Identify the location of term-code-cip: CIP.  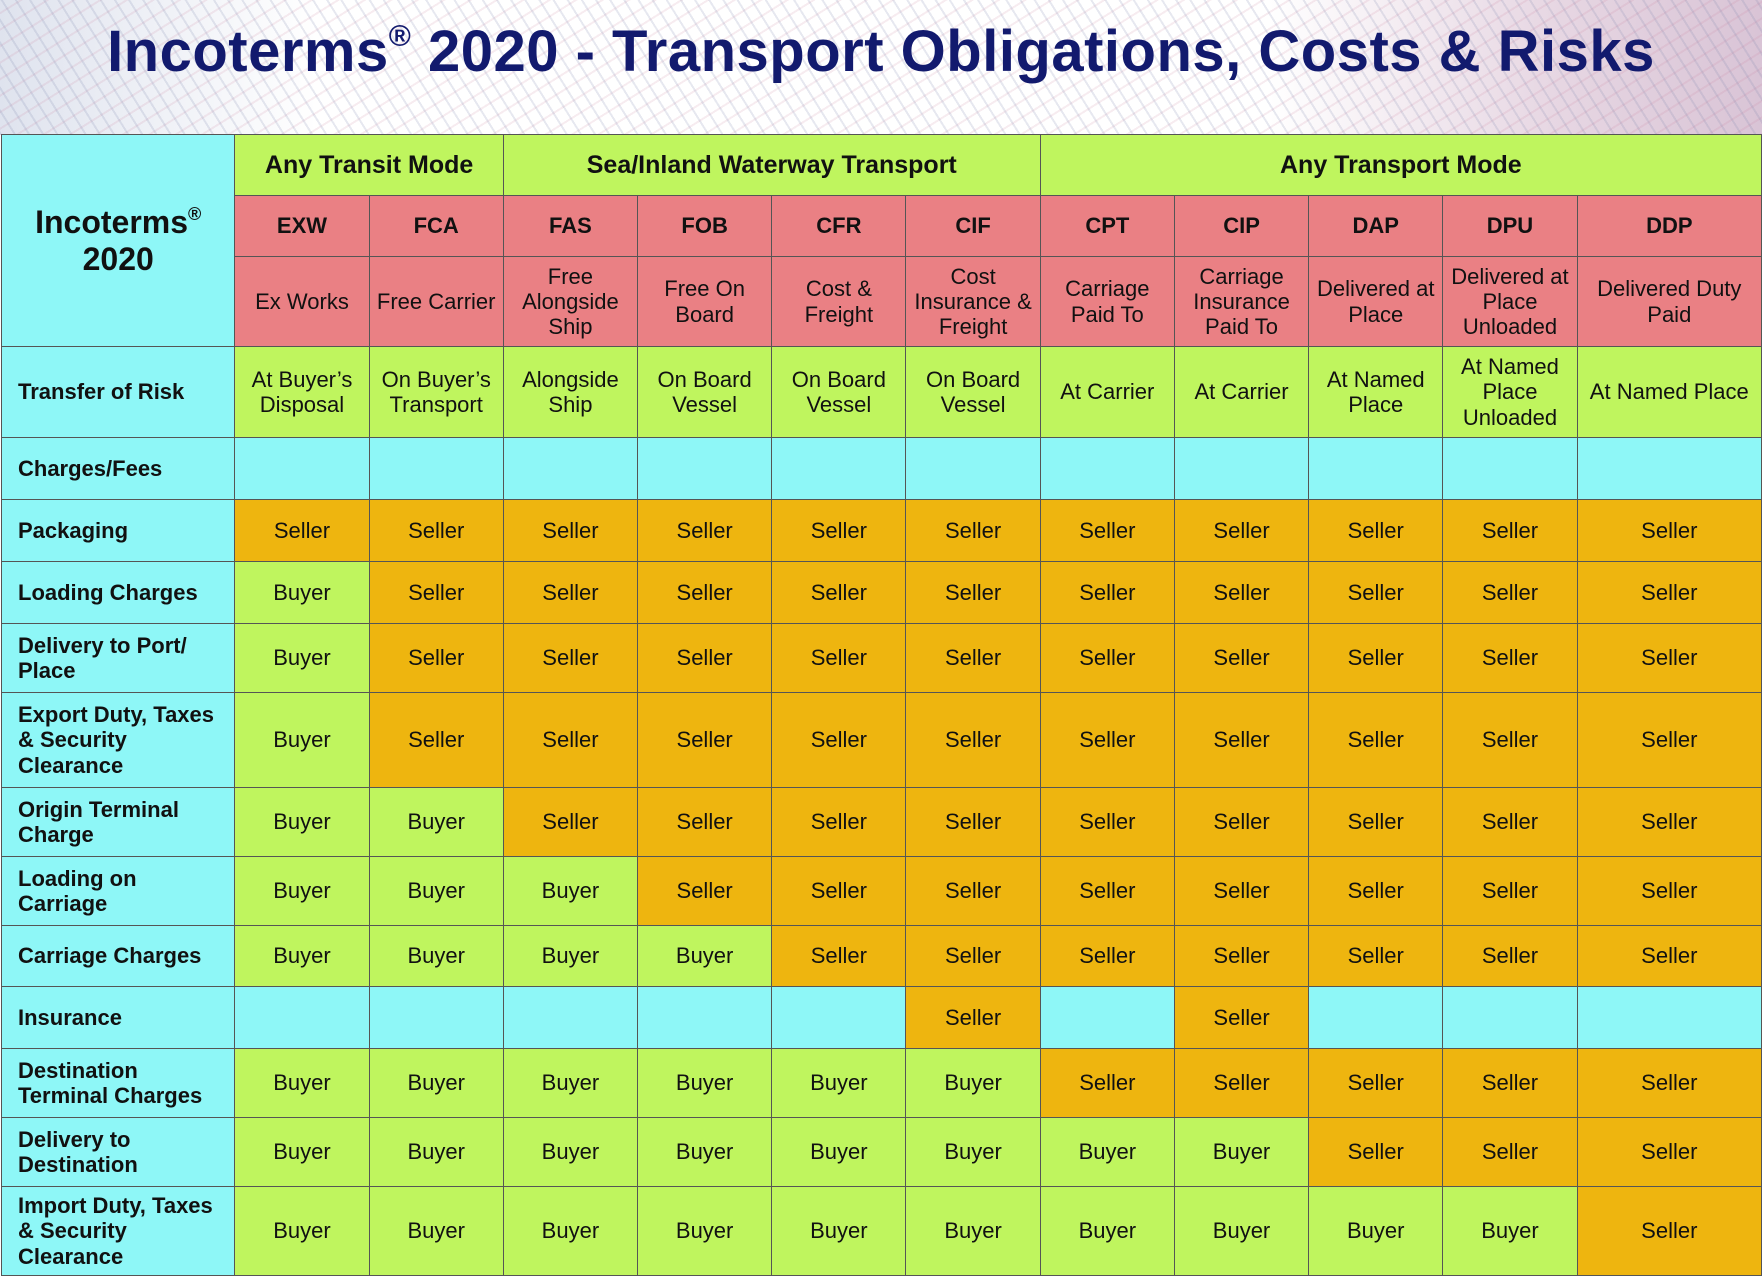
(1241, 226).